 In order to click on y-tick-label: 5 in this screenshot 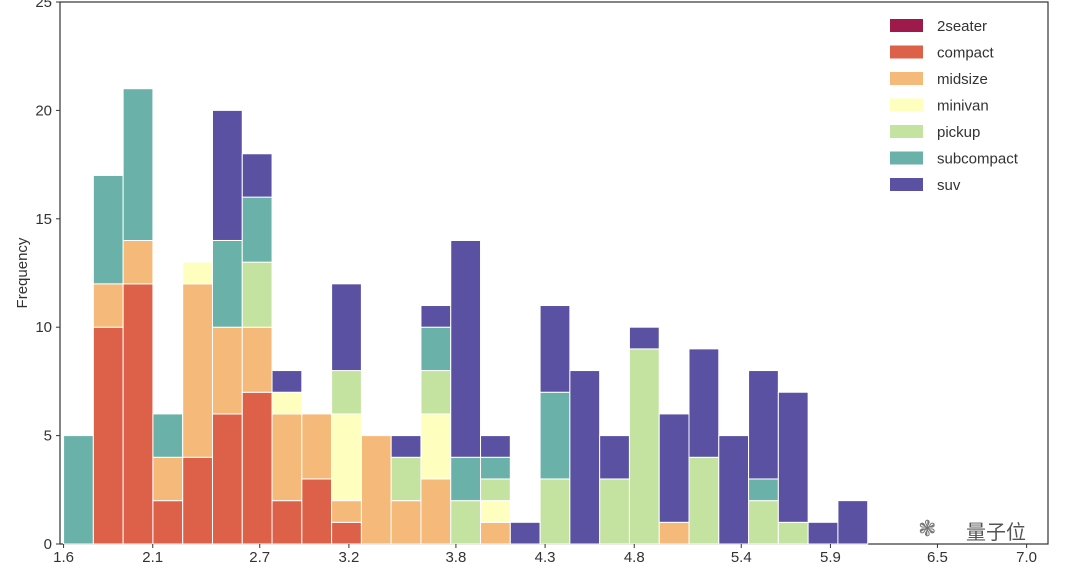, I will do `click(48, 436)`.